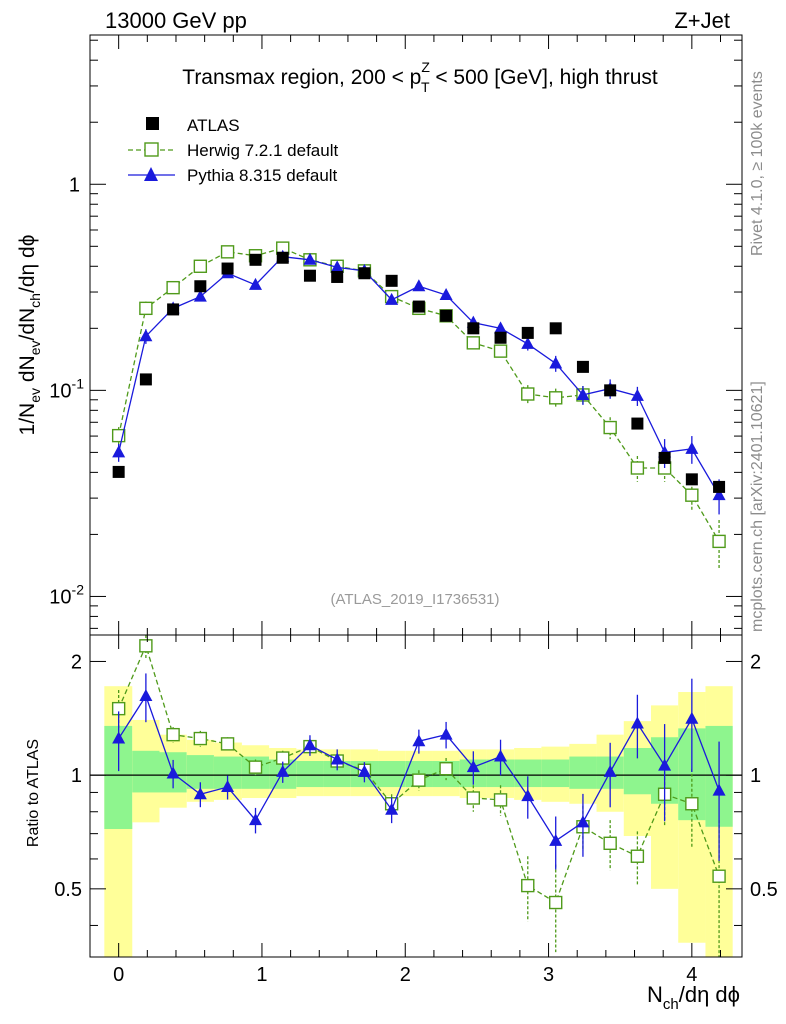 The height and width of the screenshot is (1024, 786). I want to click on title-sup: Z, so click(425, 67).